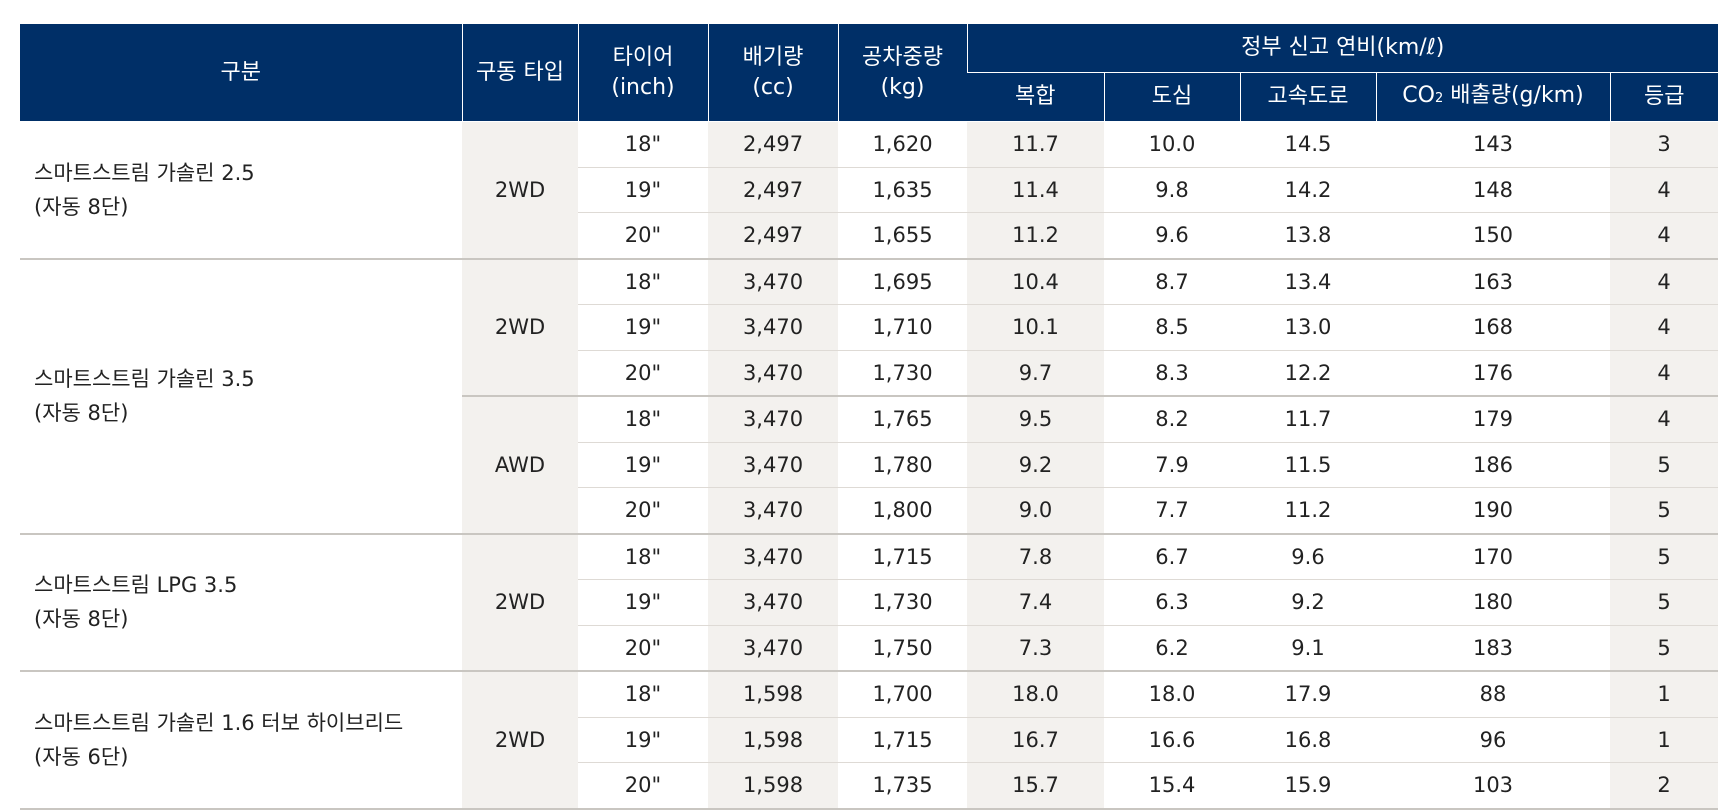 The height and width of the screenshot is (810, 1723). I want to click on cell-combined: 9.5, so click(1035, 419).